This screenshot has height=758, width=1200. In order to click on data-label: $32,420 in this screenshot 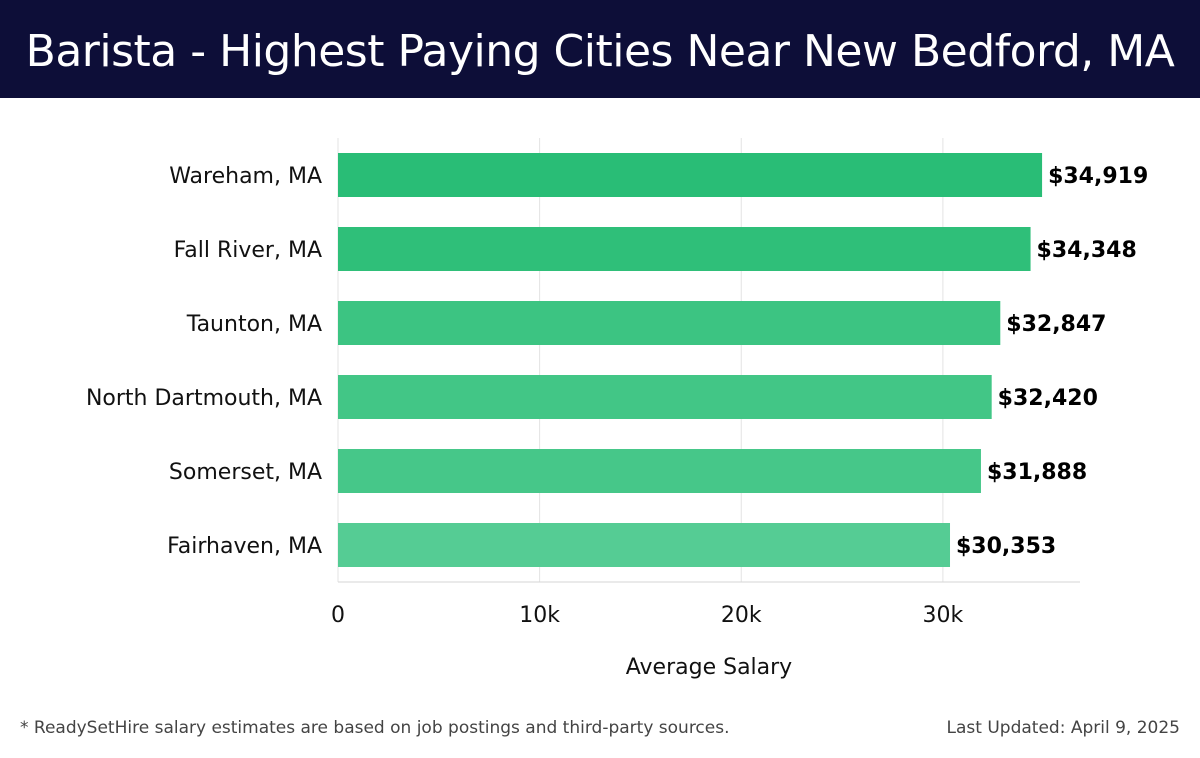, I will do `click(1048, 398)`.